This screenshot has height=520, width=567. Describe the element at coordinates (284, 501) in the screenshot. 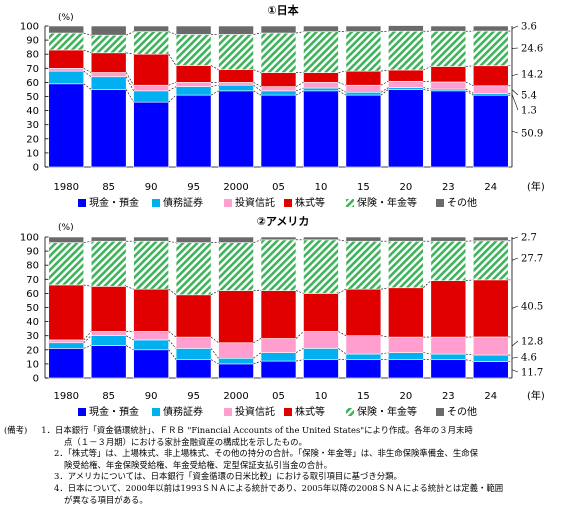

I see `note-4-cont: が異なる項目がある。` at that location.